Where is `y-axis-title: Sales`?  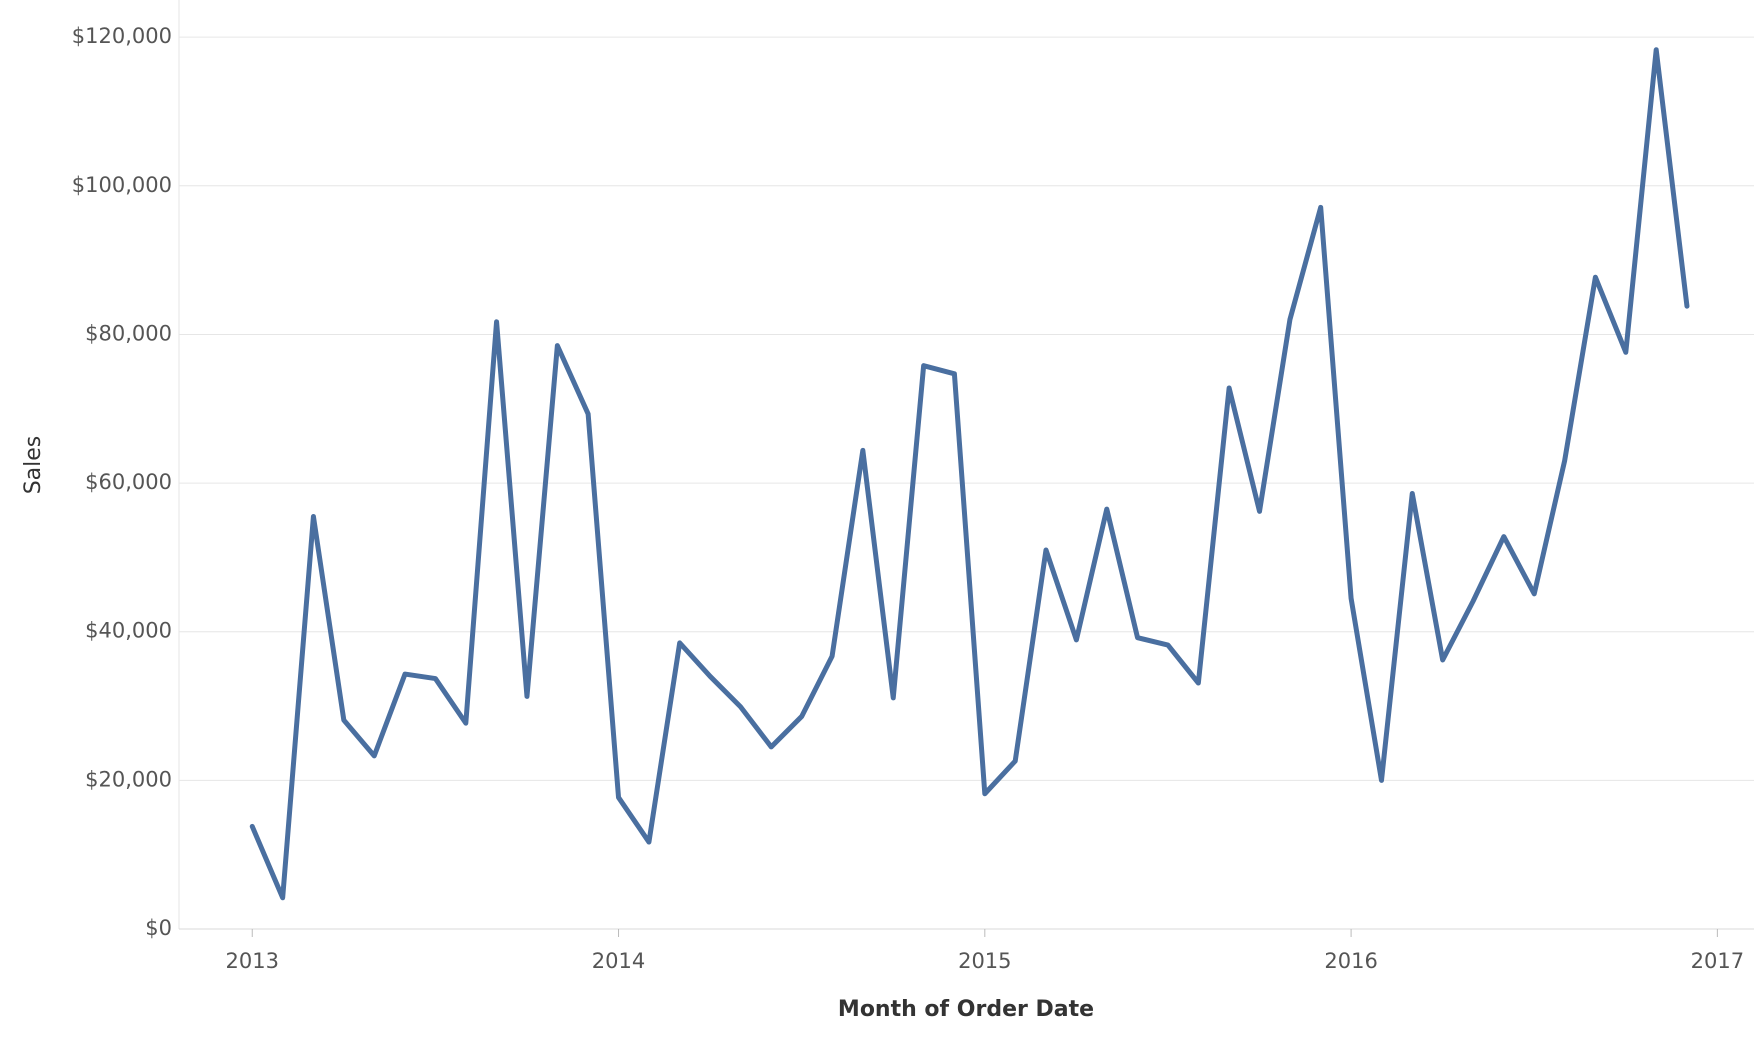
y-axis-title: Sales is located at coordinates (33, 465).